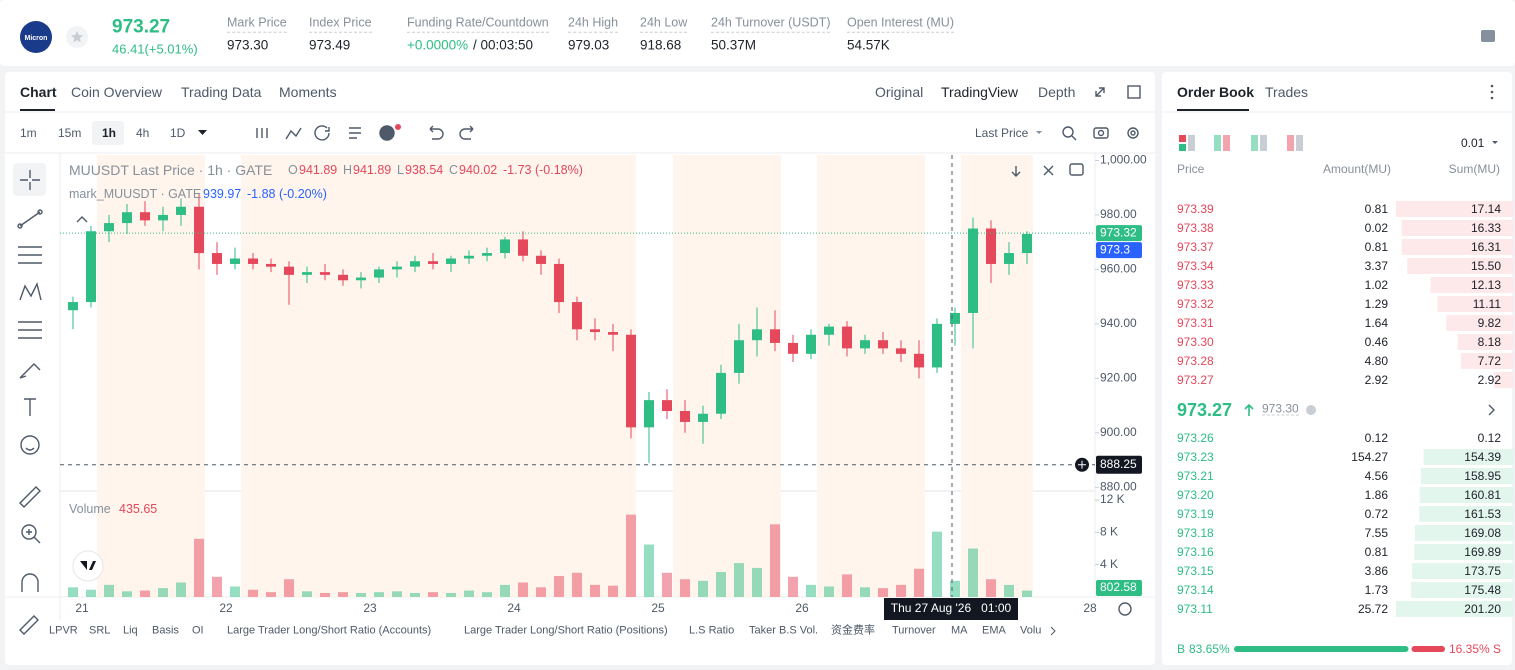  I want to click on legend-mark-symbol: mark_MUUSDT · GATE, so click(135, 193).